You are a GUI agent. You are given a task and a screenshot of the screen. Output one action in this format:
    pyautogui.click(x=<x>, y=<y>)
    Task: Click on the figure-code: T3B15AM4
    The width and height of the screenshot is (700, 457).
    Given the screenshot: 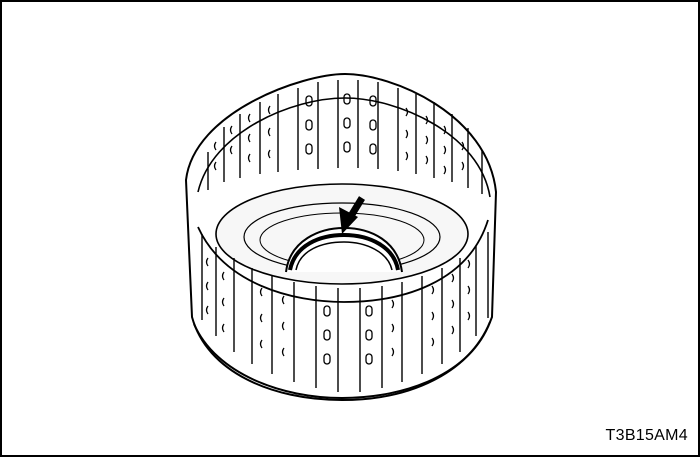 What is the action you would take?
    pyautogui.click(x=646, y=435)
    